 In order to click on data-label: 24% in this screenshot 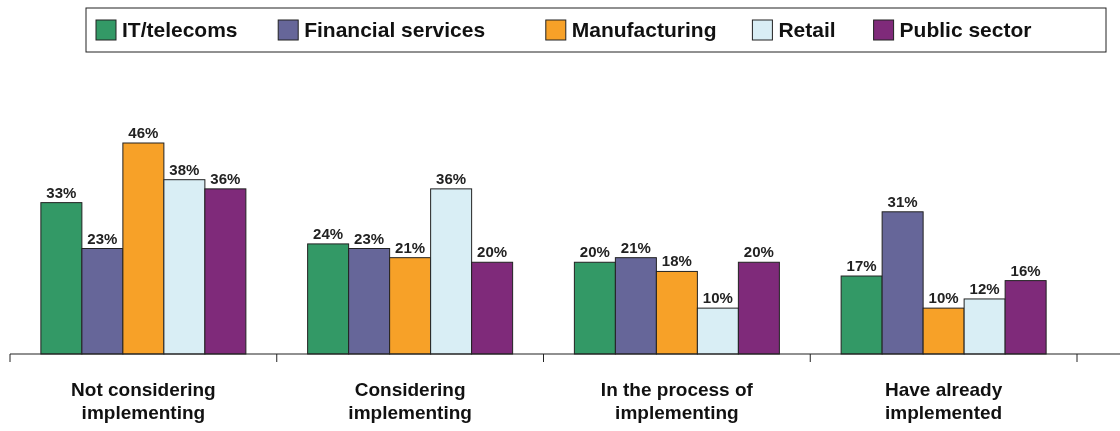, I will do `click(328, 233)`.